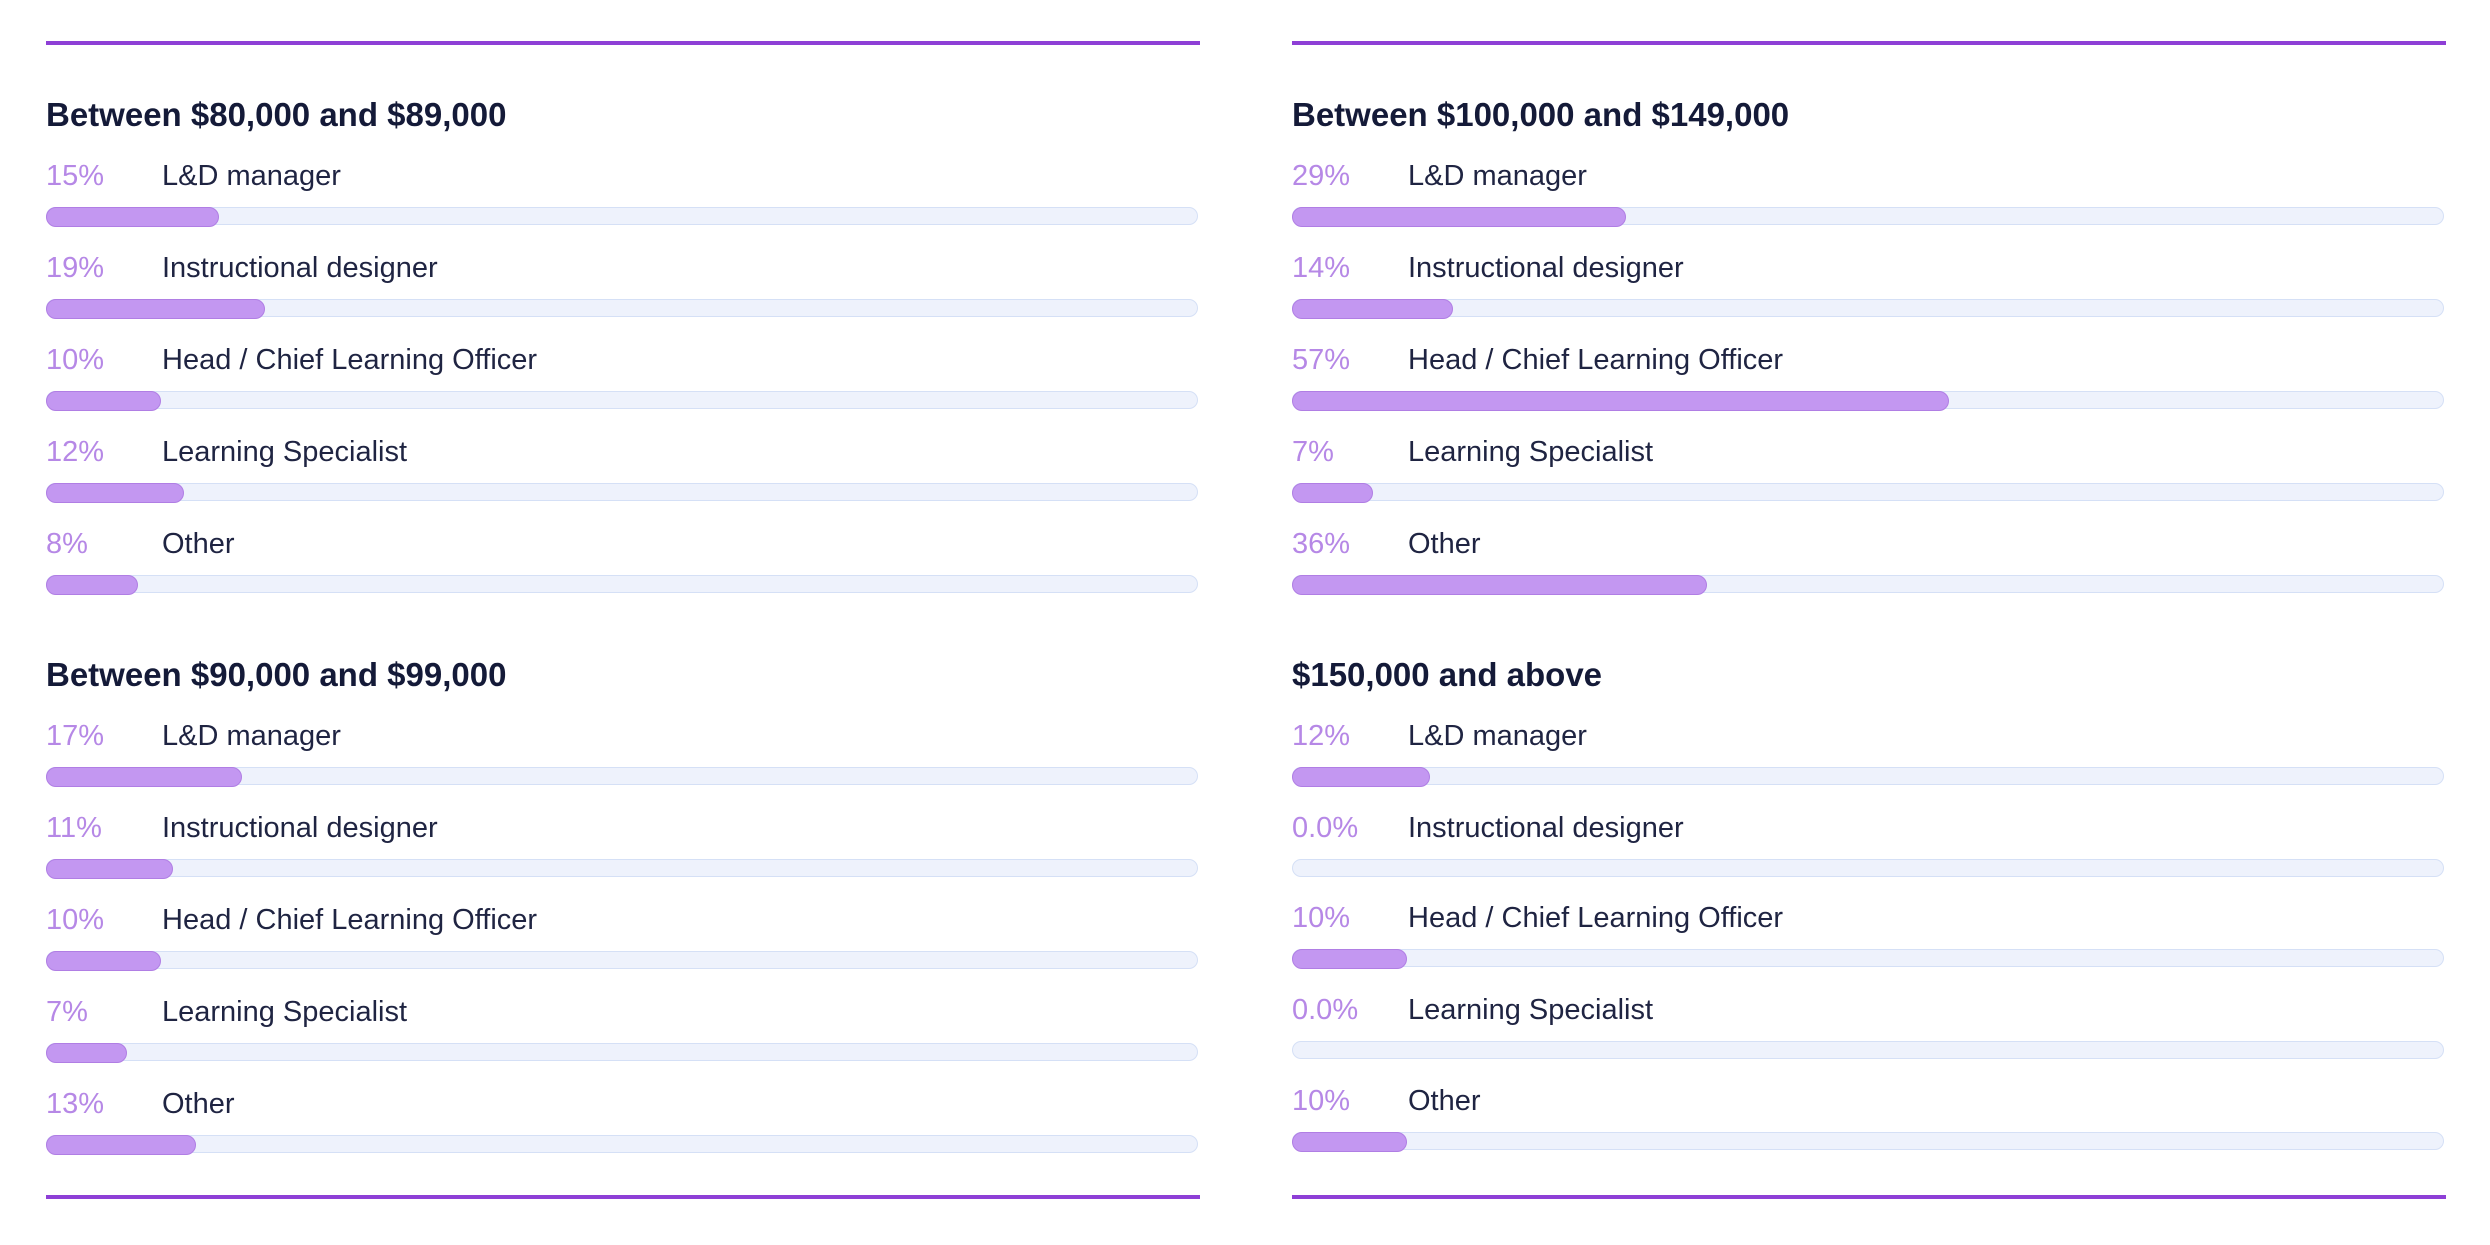 Image resolution: width=2490 pixels, height=1245 pixels. I want to click on bar-row: 19% Instructional designer, so click(623, 290).